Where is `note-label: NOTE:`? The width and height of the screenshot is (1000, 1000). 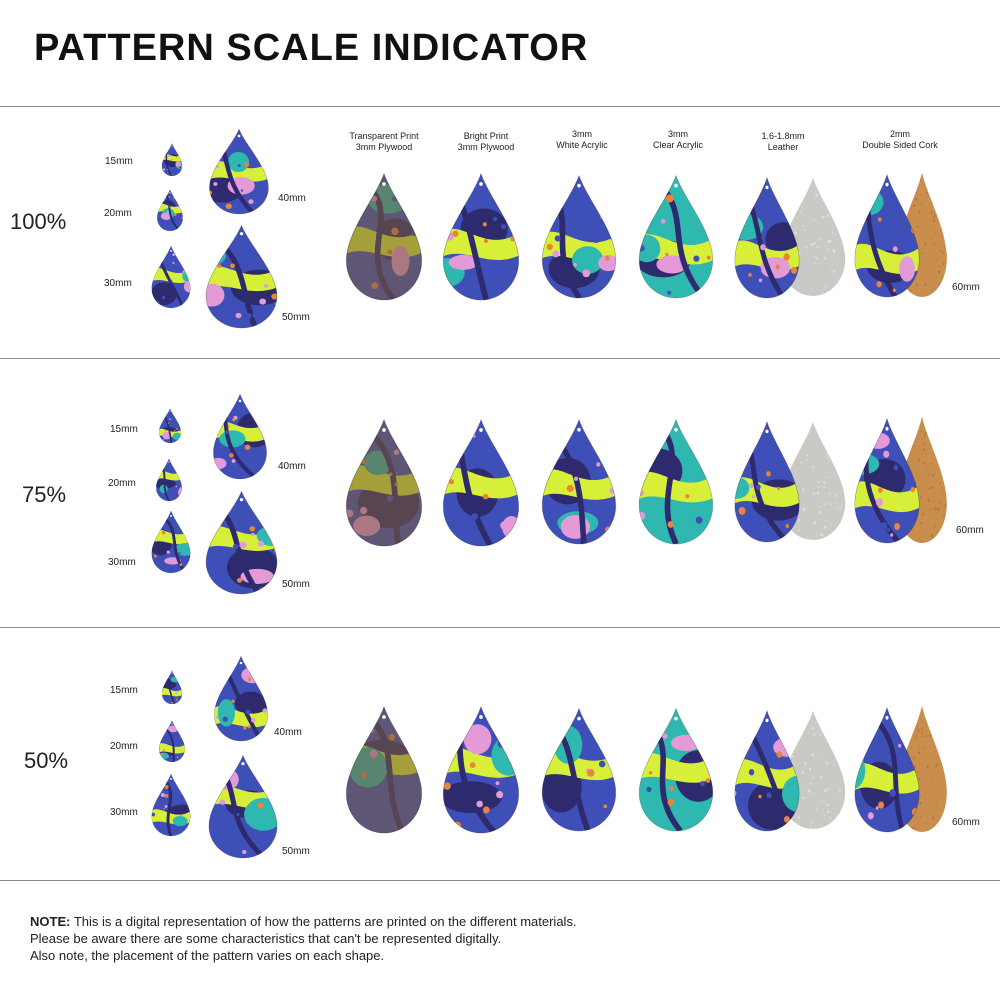
note-label: NOTE: is located at coordinates (50, 921).